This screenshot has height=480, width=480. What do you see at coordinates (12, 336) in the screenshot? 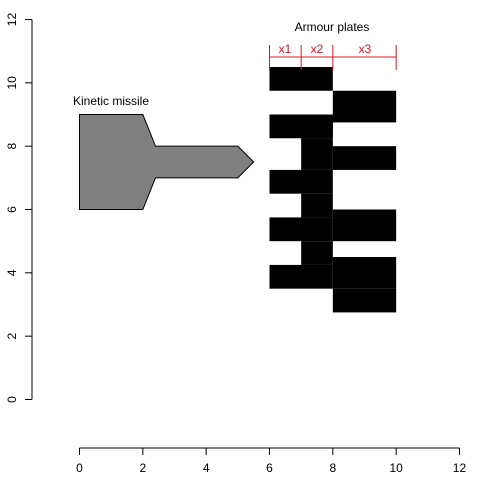
I see `y-tick-label: 2` at bounding box center [12, 336].